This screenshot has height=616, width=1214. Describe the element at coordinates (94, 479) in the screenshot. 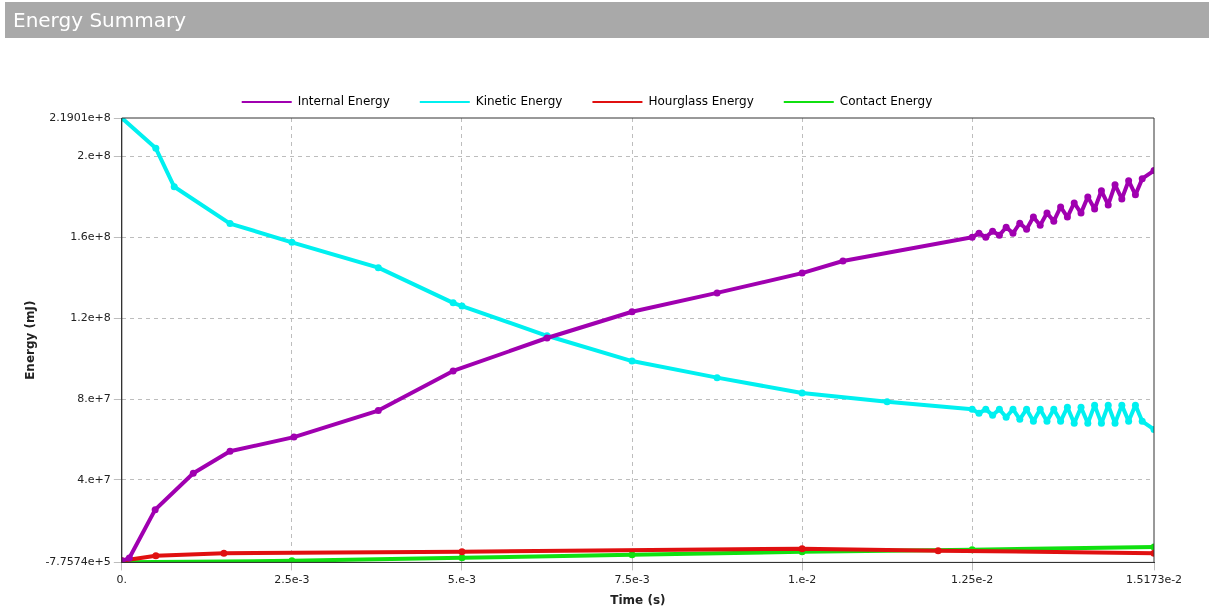

I see `y-tick-label: 4.e+7` at that location.